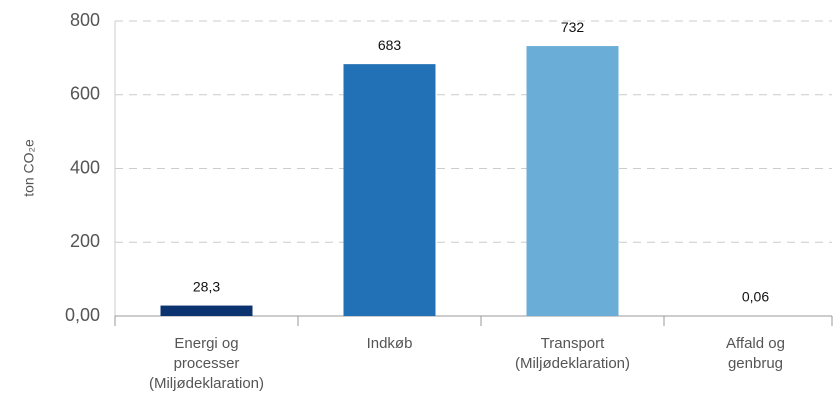 The width and height of the screenshot is (833, 401). I want to click on x-tick-label: Energi og processer (Miljødeklaration), so click(206, 363).